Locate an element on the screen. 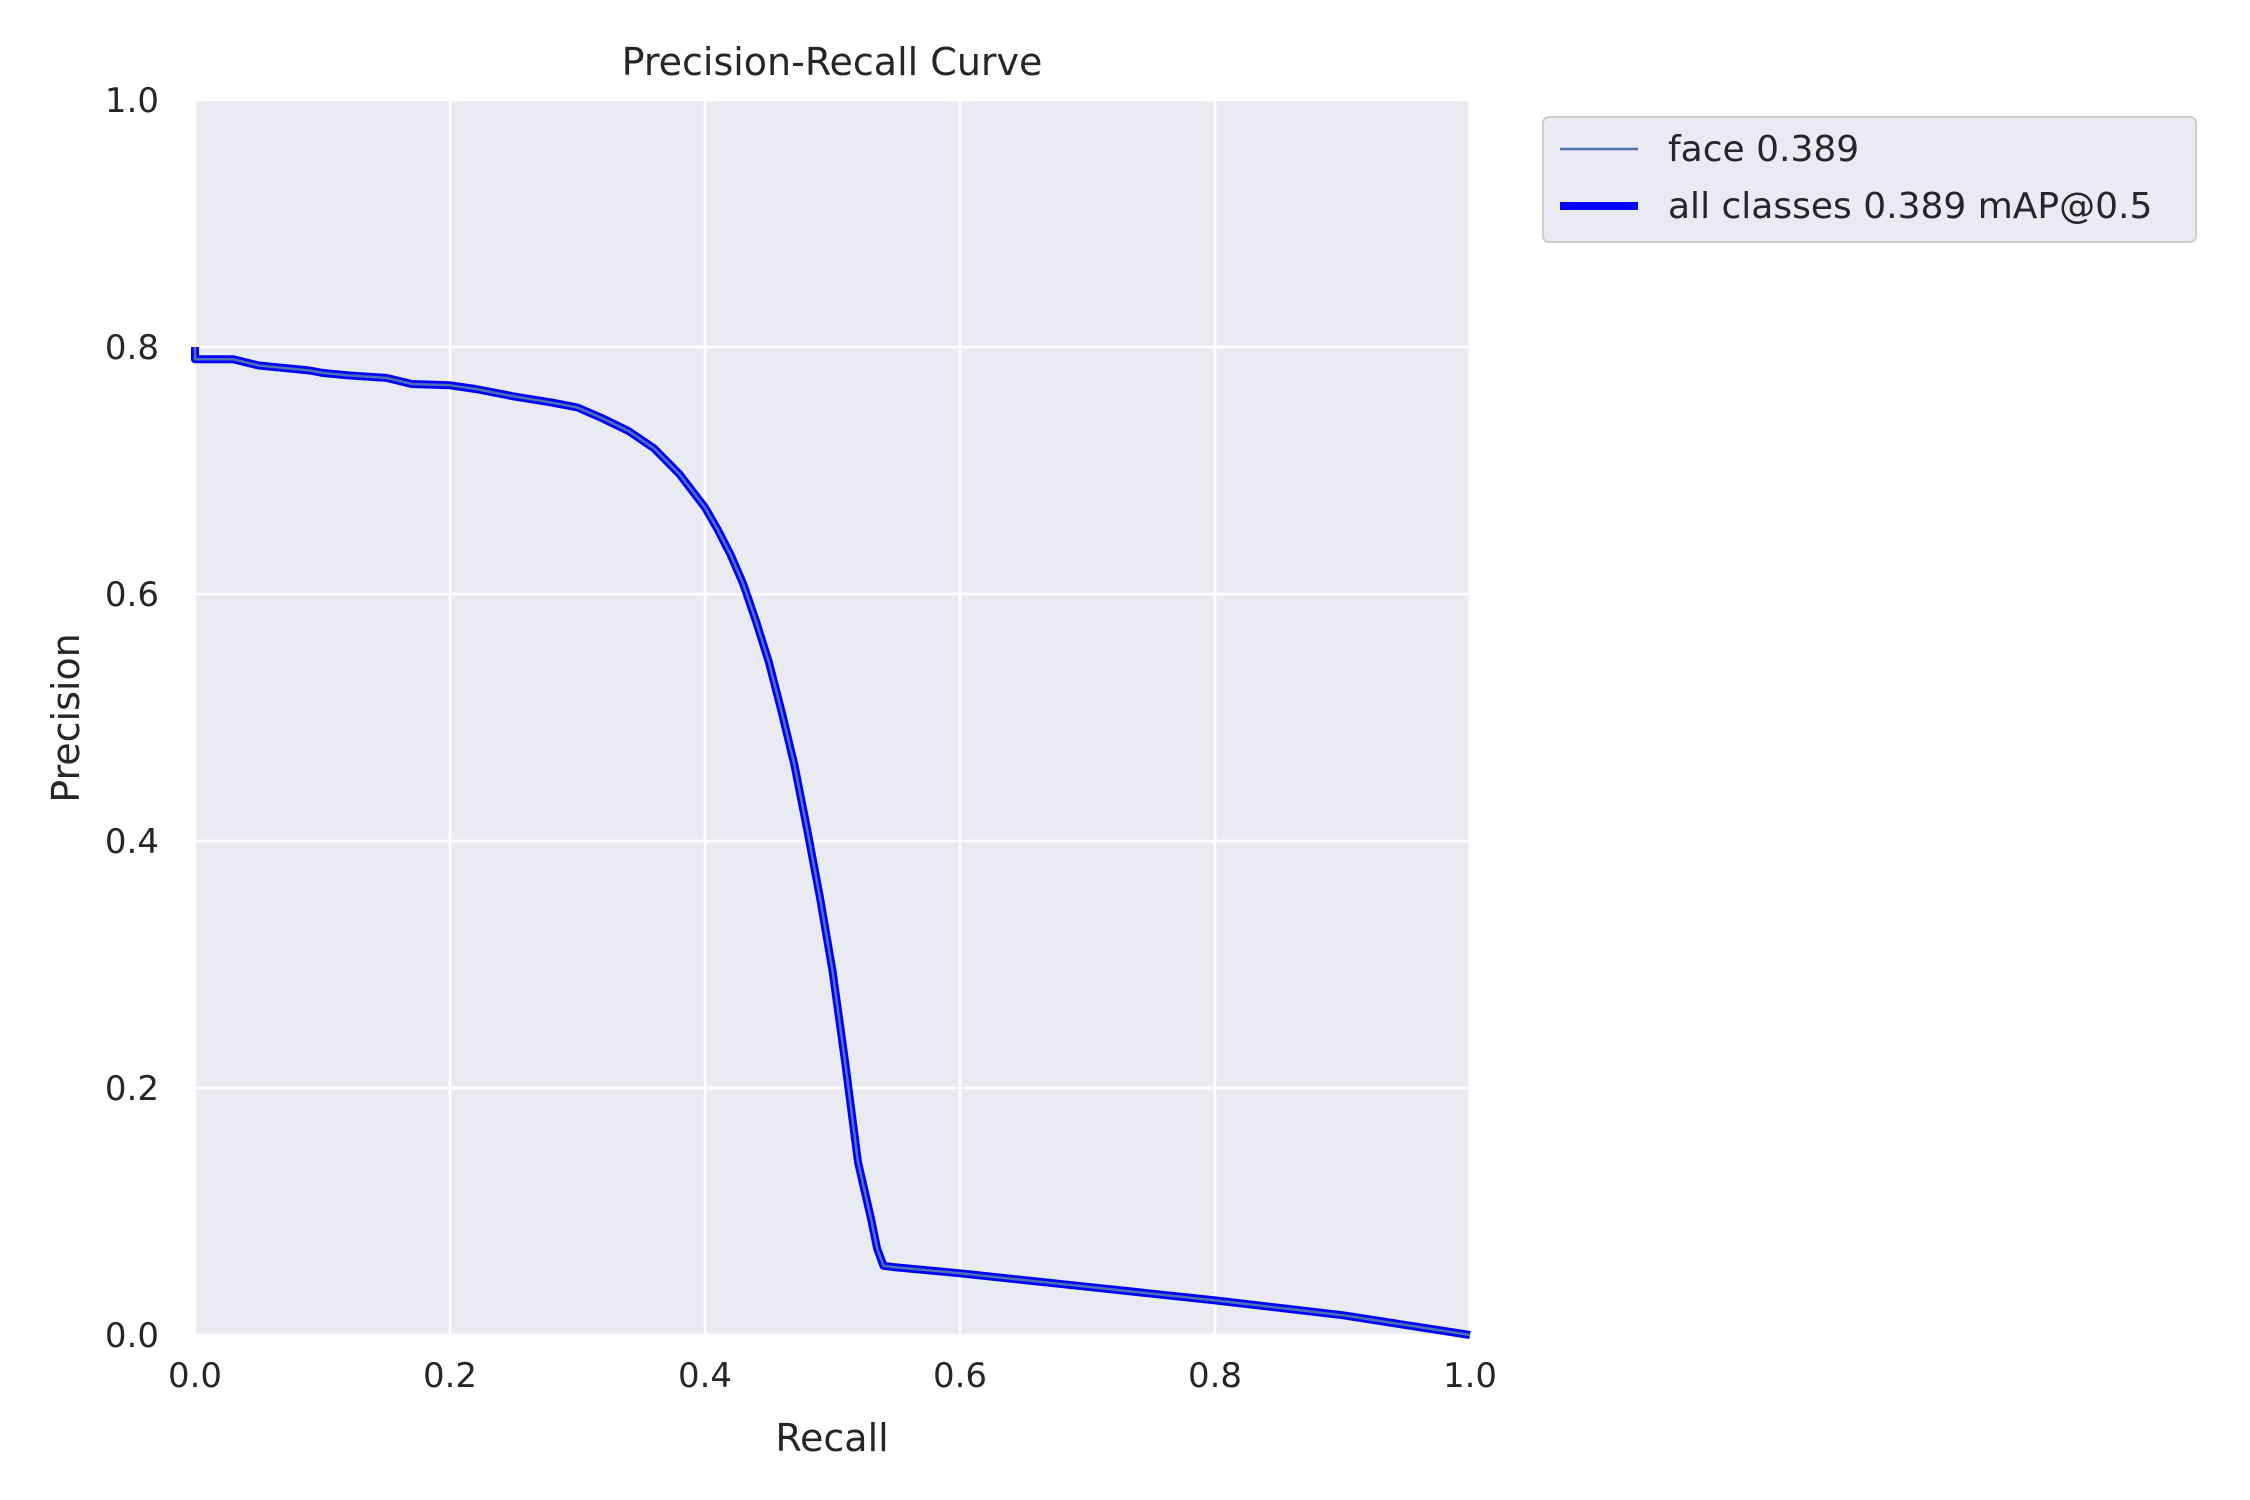  y-tick-label: 0.8 is located at coordinates (132, 348).